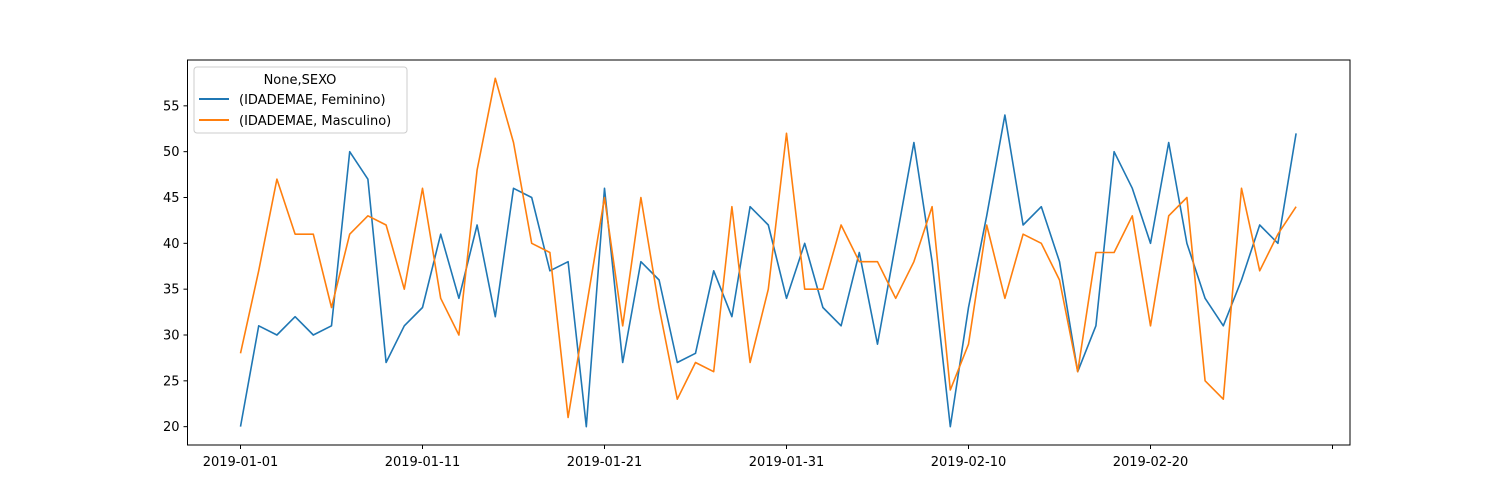 This screenshot has height=500, width=1500. Describe the element at coordinates (312, 100) in the screenshot. I see `legend-label-feminino: (IDADEMAE, Feminino)` at that location.